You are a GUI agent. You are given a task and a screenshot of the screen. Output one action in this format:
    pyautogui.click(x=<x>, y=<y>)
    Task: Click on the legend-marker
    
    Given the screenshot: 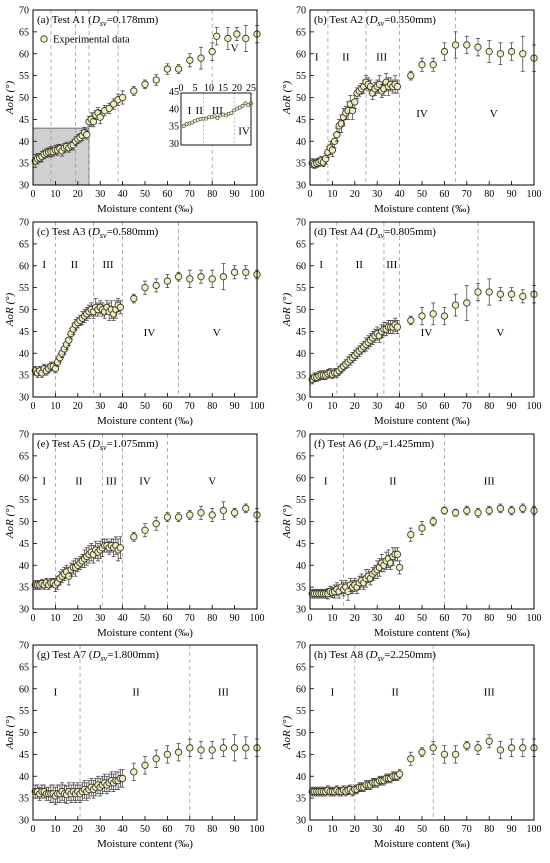 What is the action you would take?
    pyautogui.click(x=44, y=39)
    